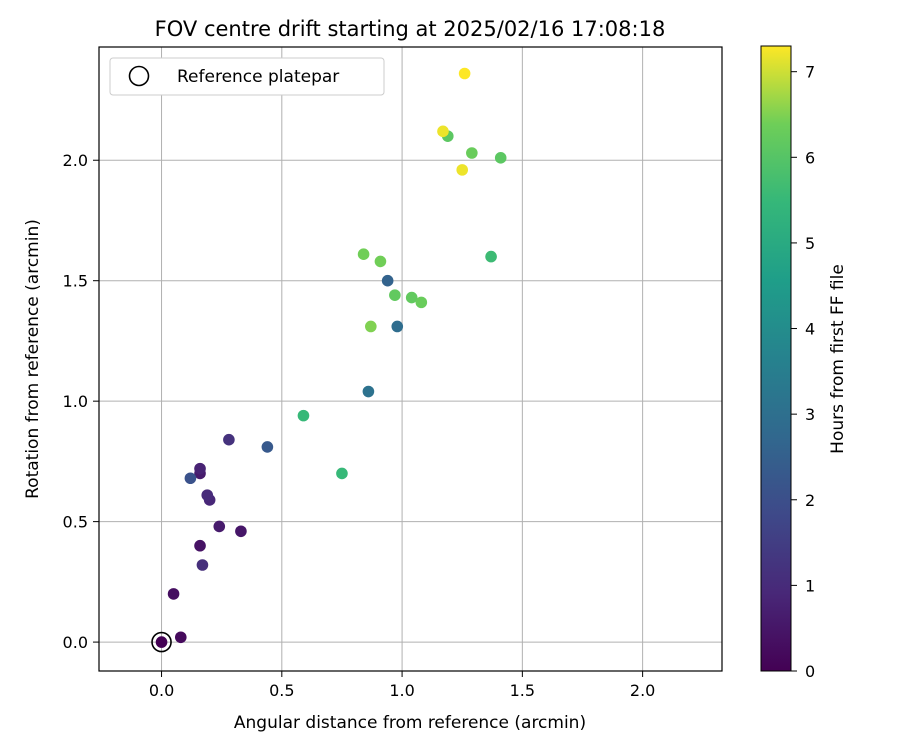  What do you see at coordinates (401, 690) in the screenshot?
I see `x-tick-label: 1.0` at bounding box center [401, 690].